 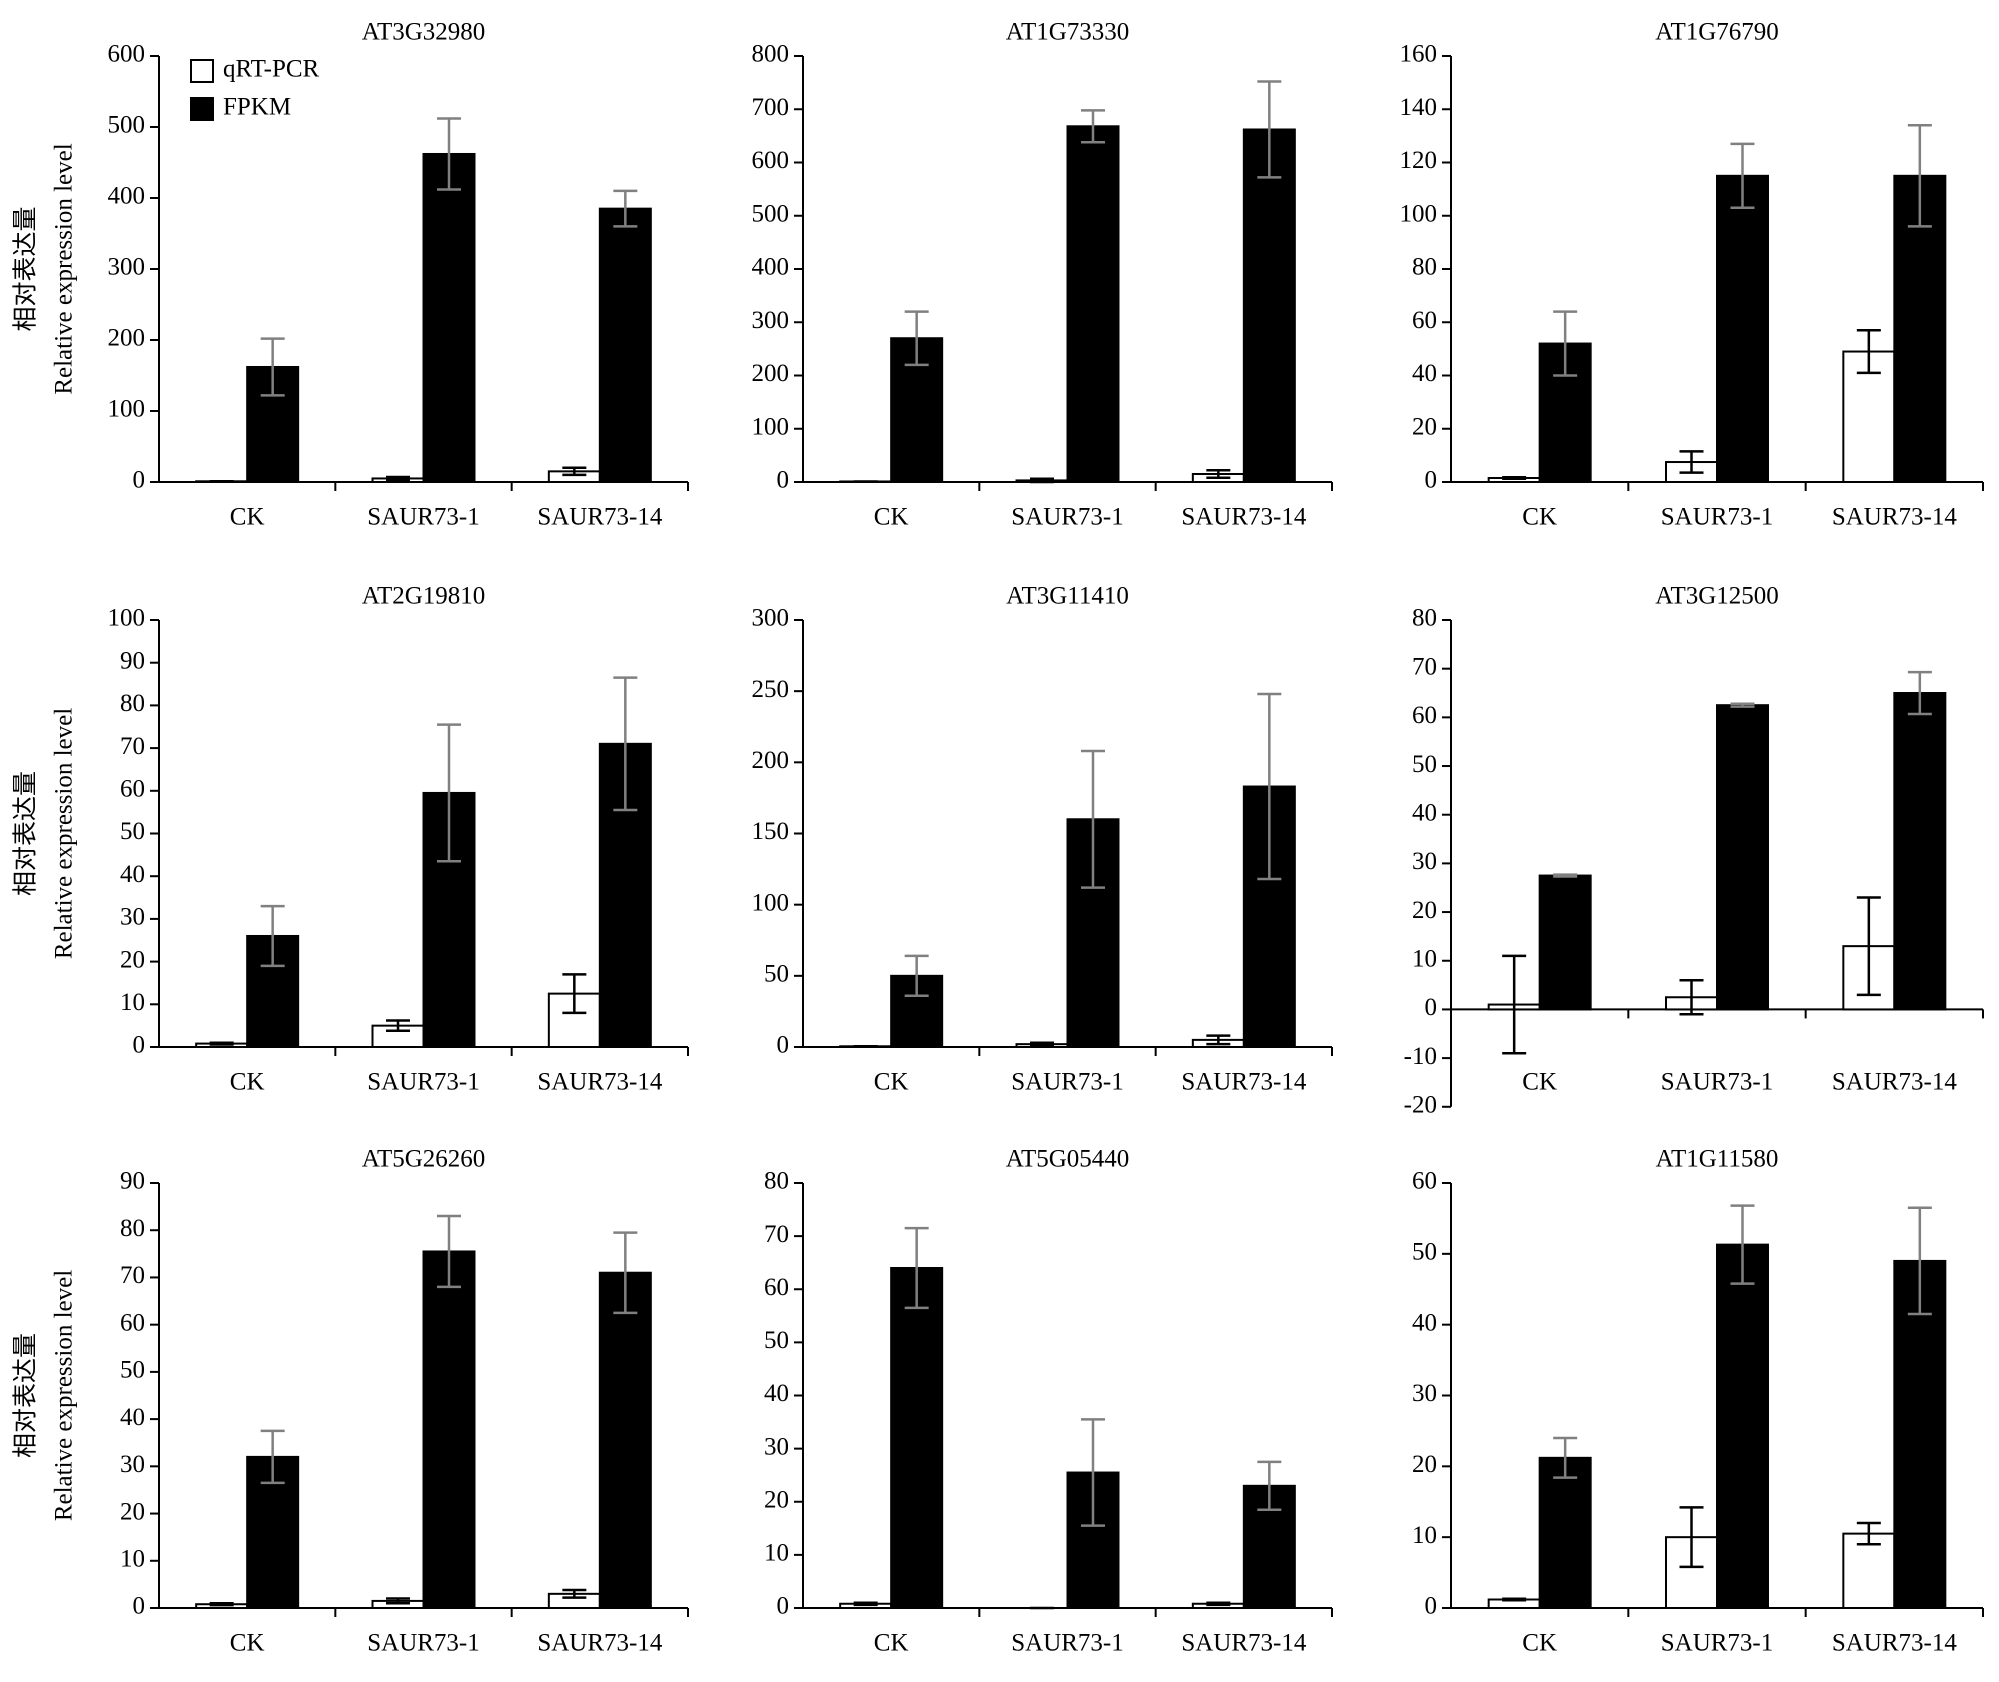 I want to click on y-axis-label: 相对表达量, so click(x=26, y=833).